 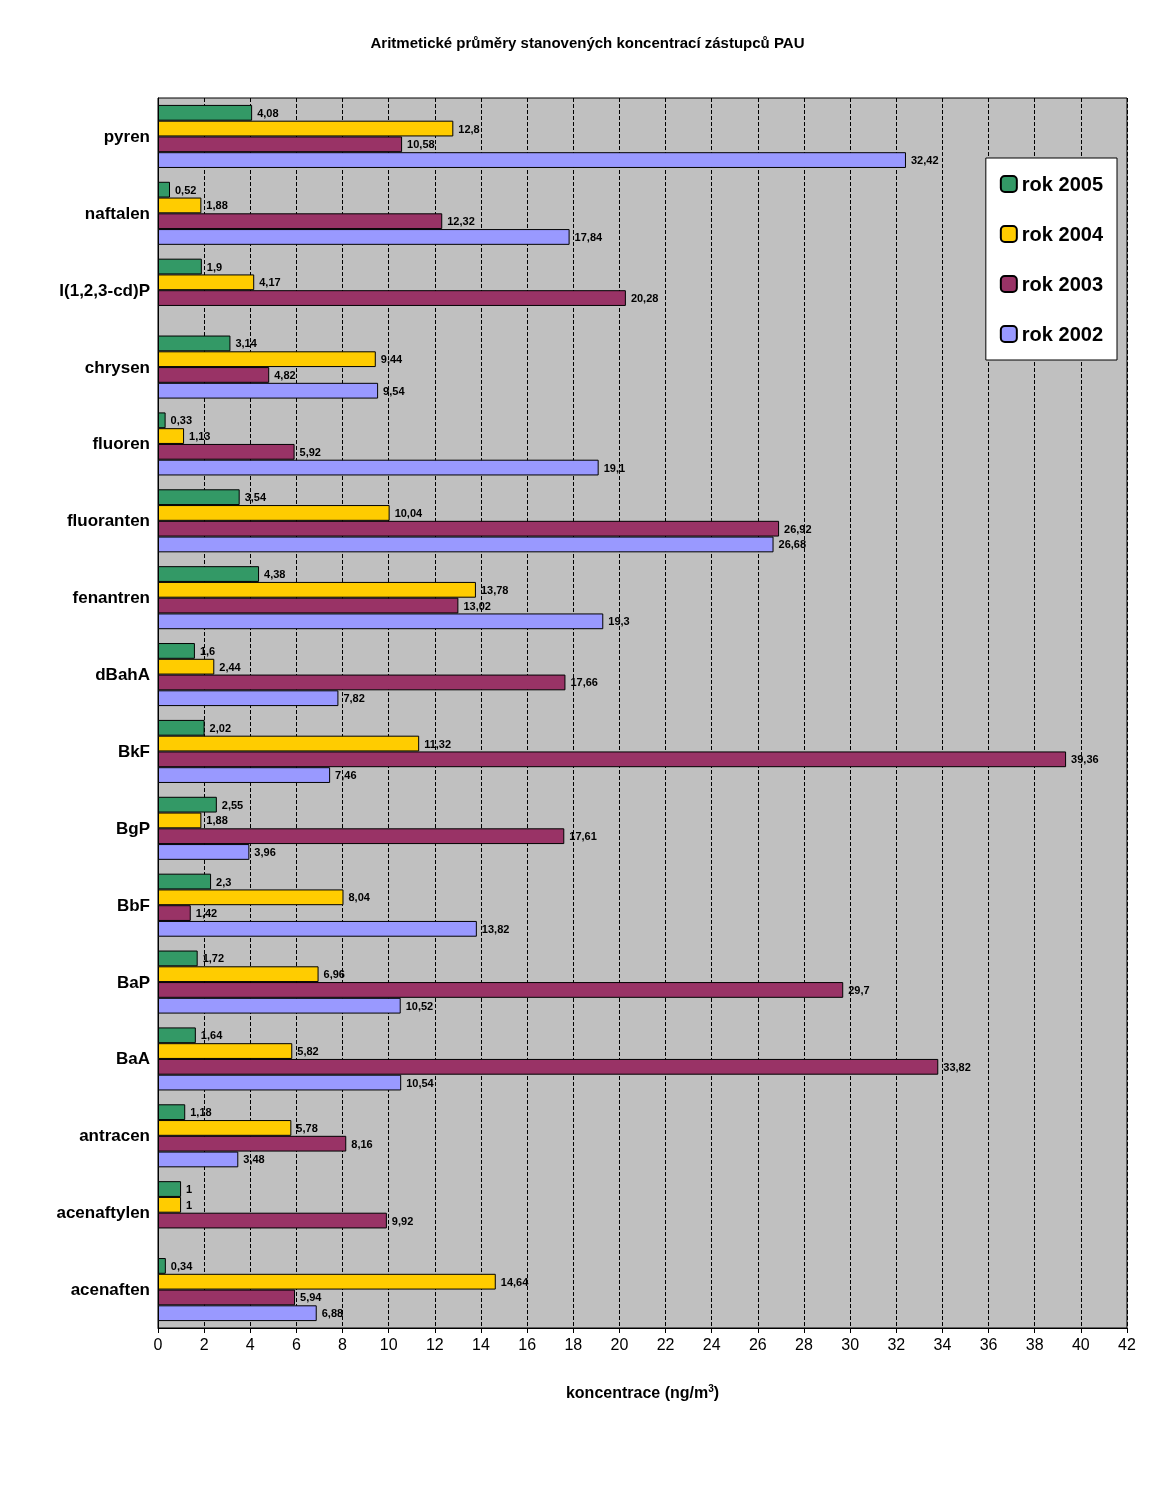 I want to click on data-label: 17,61, so click(x=583, y=836).